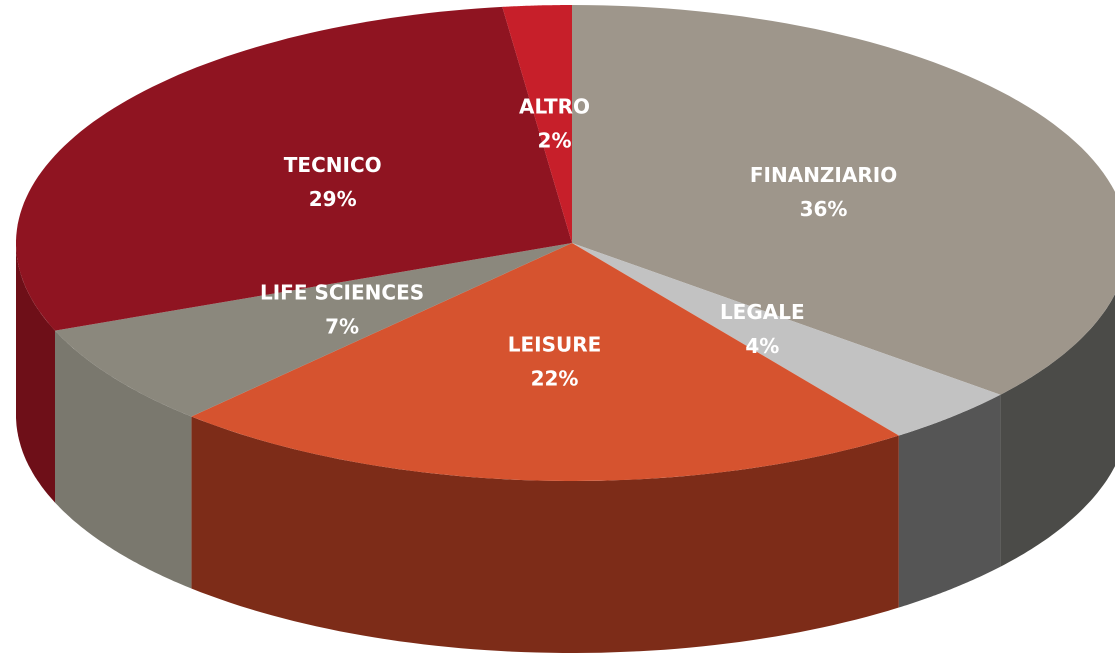 This screenshot has width=1115, height=665. What do you see at coordinates (555, 344) in the screenshot?
I see `slice-label: LEISURE` at bounding box center [555, 344].